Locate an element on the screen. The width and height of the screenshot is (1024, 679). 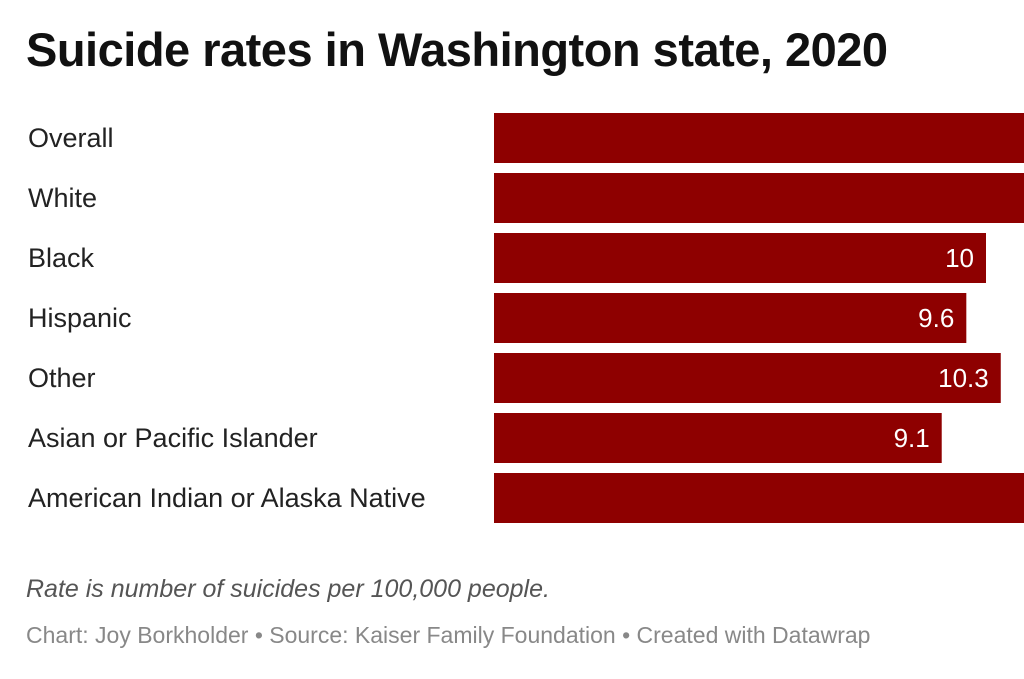
category-label: Hispanic is located at coordinates (80, 318).